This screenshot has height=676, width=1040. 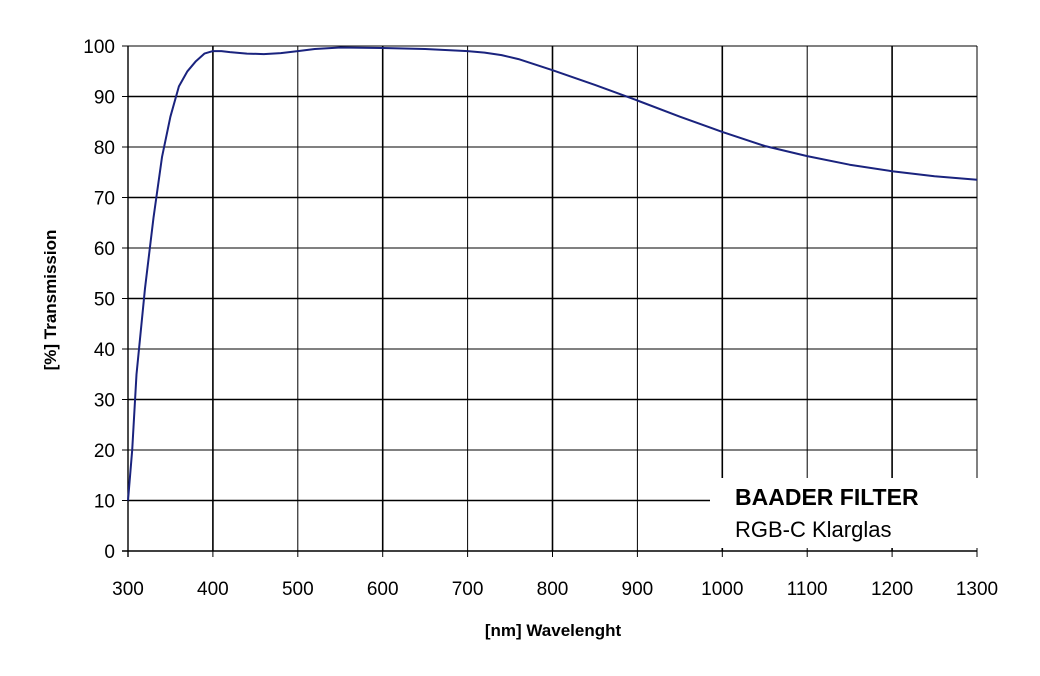 I want to click on y-tick-label: 80, so click(x=104, y=148).